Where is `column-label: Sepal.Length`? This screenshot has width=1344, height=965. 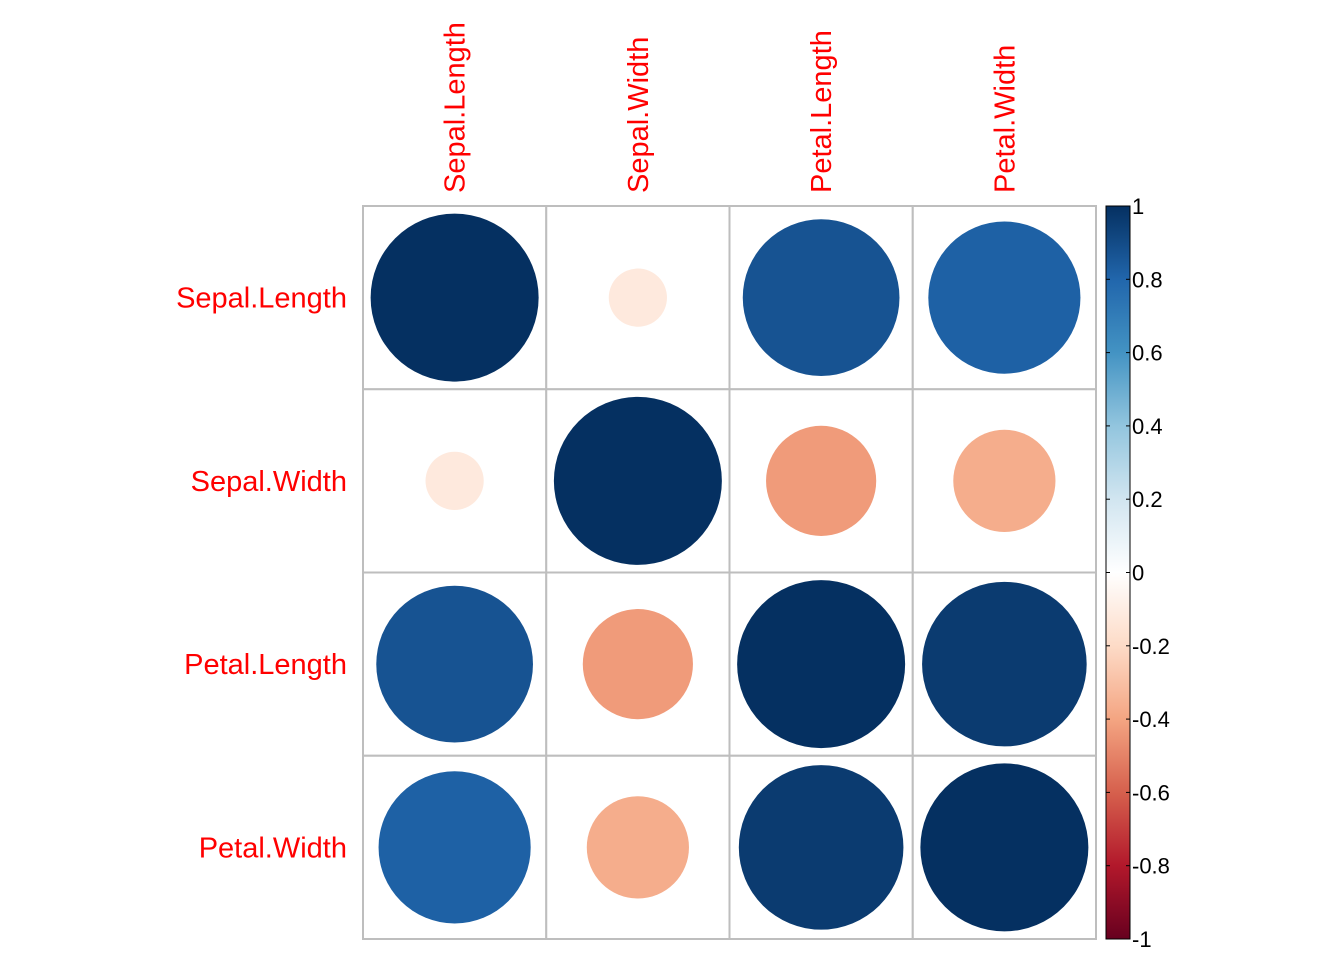 column-label: Sepal.Length is located at coordinates (456, 107).